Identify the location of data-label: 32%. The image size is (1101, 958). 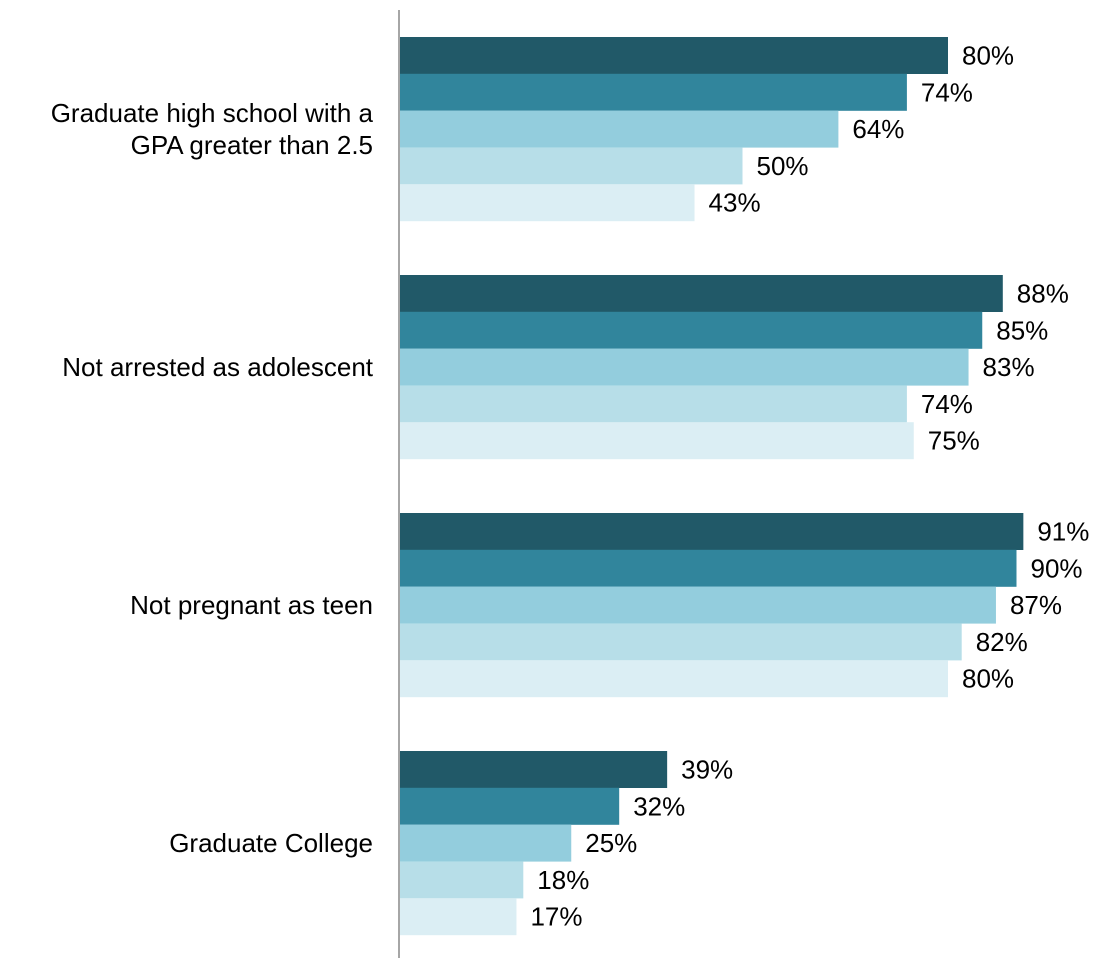
(659, 806).